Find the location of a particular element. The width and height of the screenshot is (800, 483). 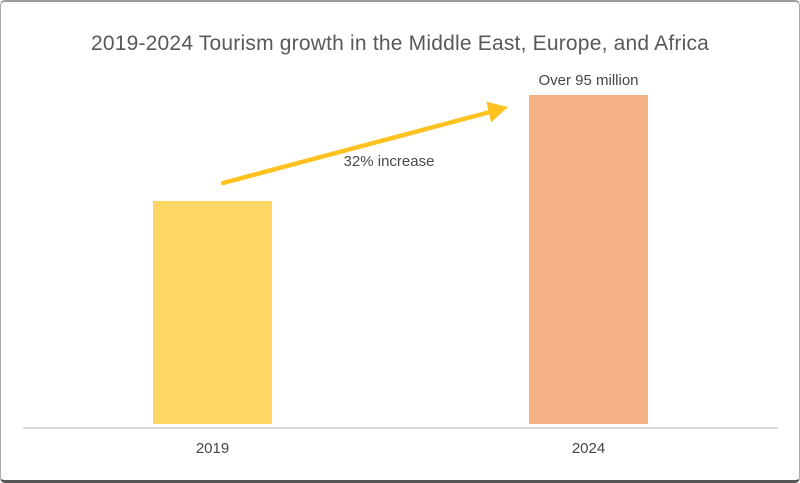

bar-2024 is located at coordinates (588, 259).